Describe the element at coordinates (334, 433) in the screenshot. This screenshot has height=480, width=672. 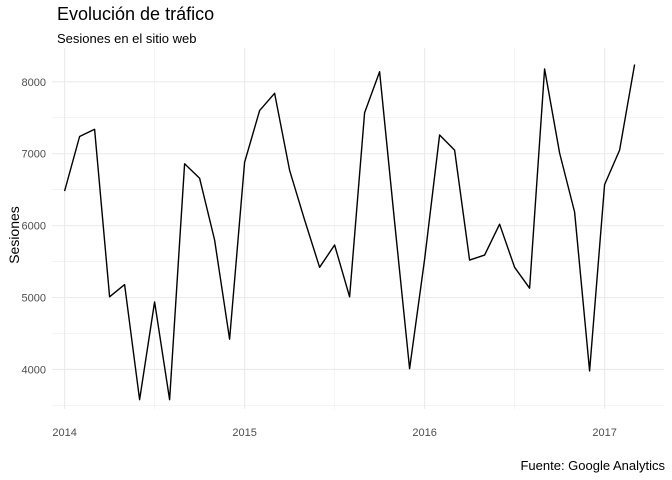
I see `x-axis-tick-labels: 2014 2015 2016 2017` at that location.